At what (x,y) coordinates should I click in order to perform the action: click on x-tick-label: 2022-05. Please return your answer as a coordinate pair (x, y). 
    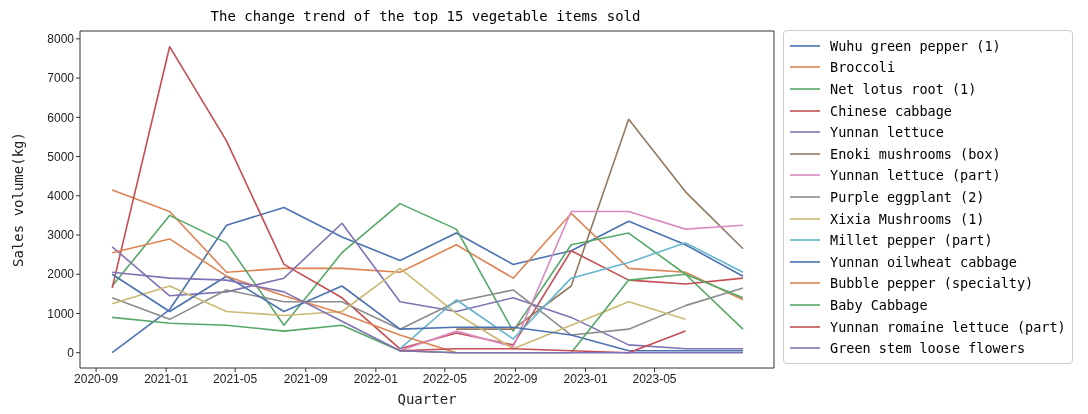
    Looking at the image, I should click on (445, 378).